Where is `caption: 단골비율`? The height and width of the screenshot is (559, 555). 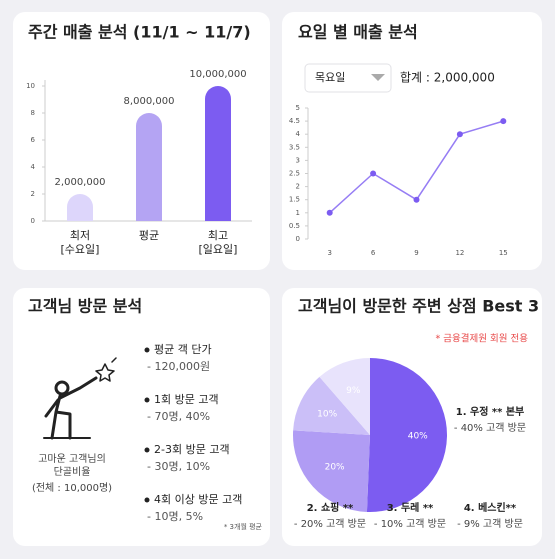 caption: 단골비율 is located at coordinates (72, 472).